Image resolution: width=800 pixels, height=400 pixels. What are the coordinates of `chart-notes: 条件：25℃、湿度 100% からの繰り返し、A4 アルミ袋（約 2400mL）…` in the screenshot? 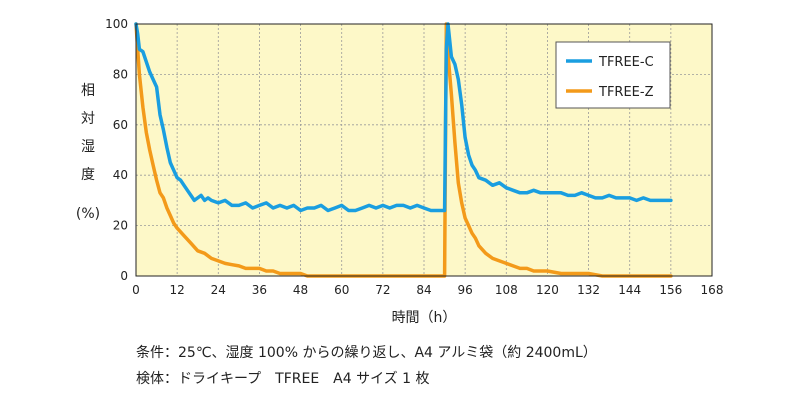 It's located at (366, 366).